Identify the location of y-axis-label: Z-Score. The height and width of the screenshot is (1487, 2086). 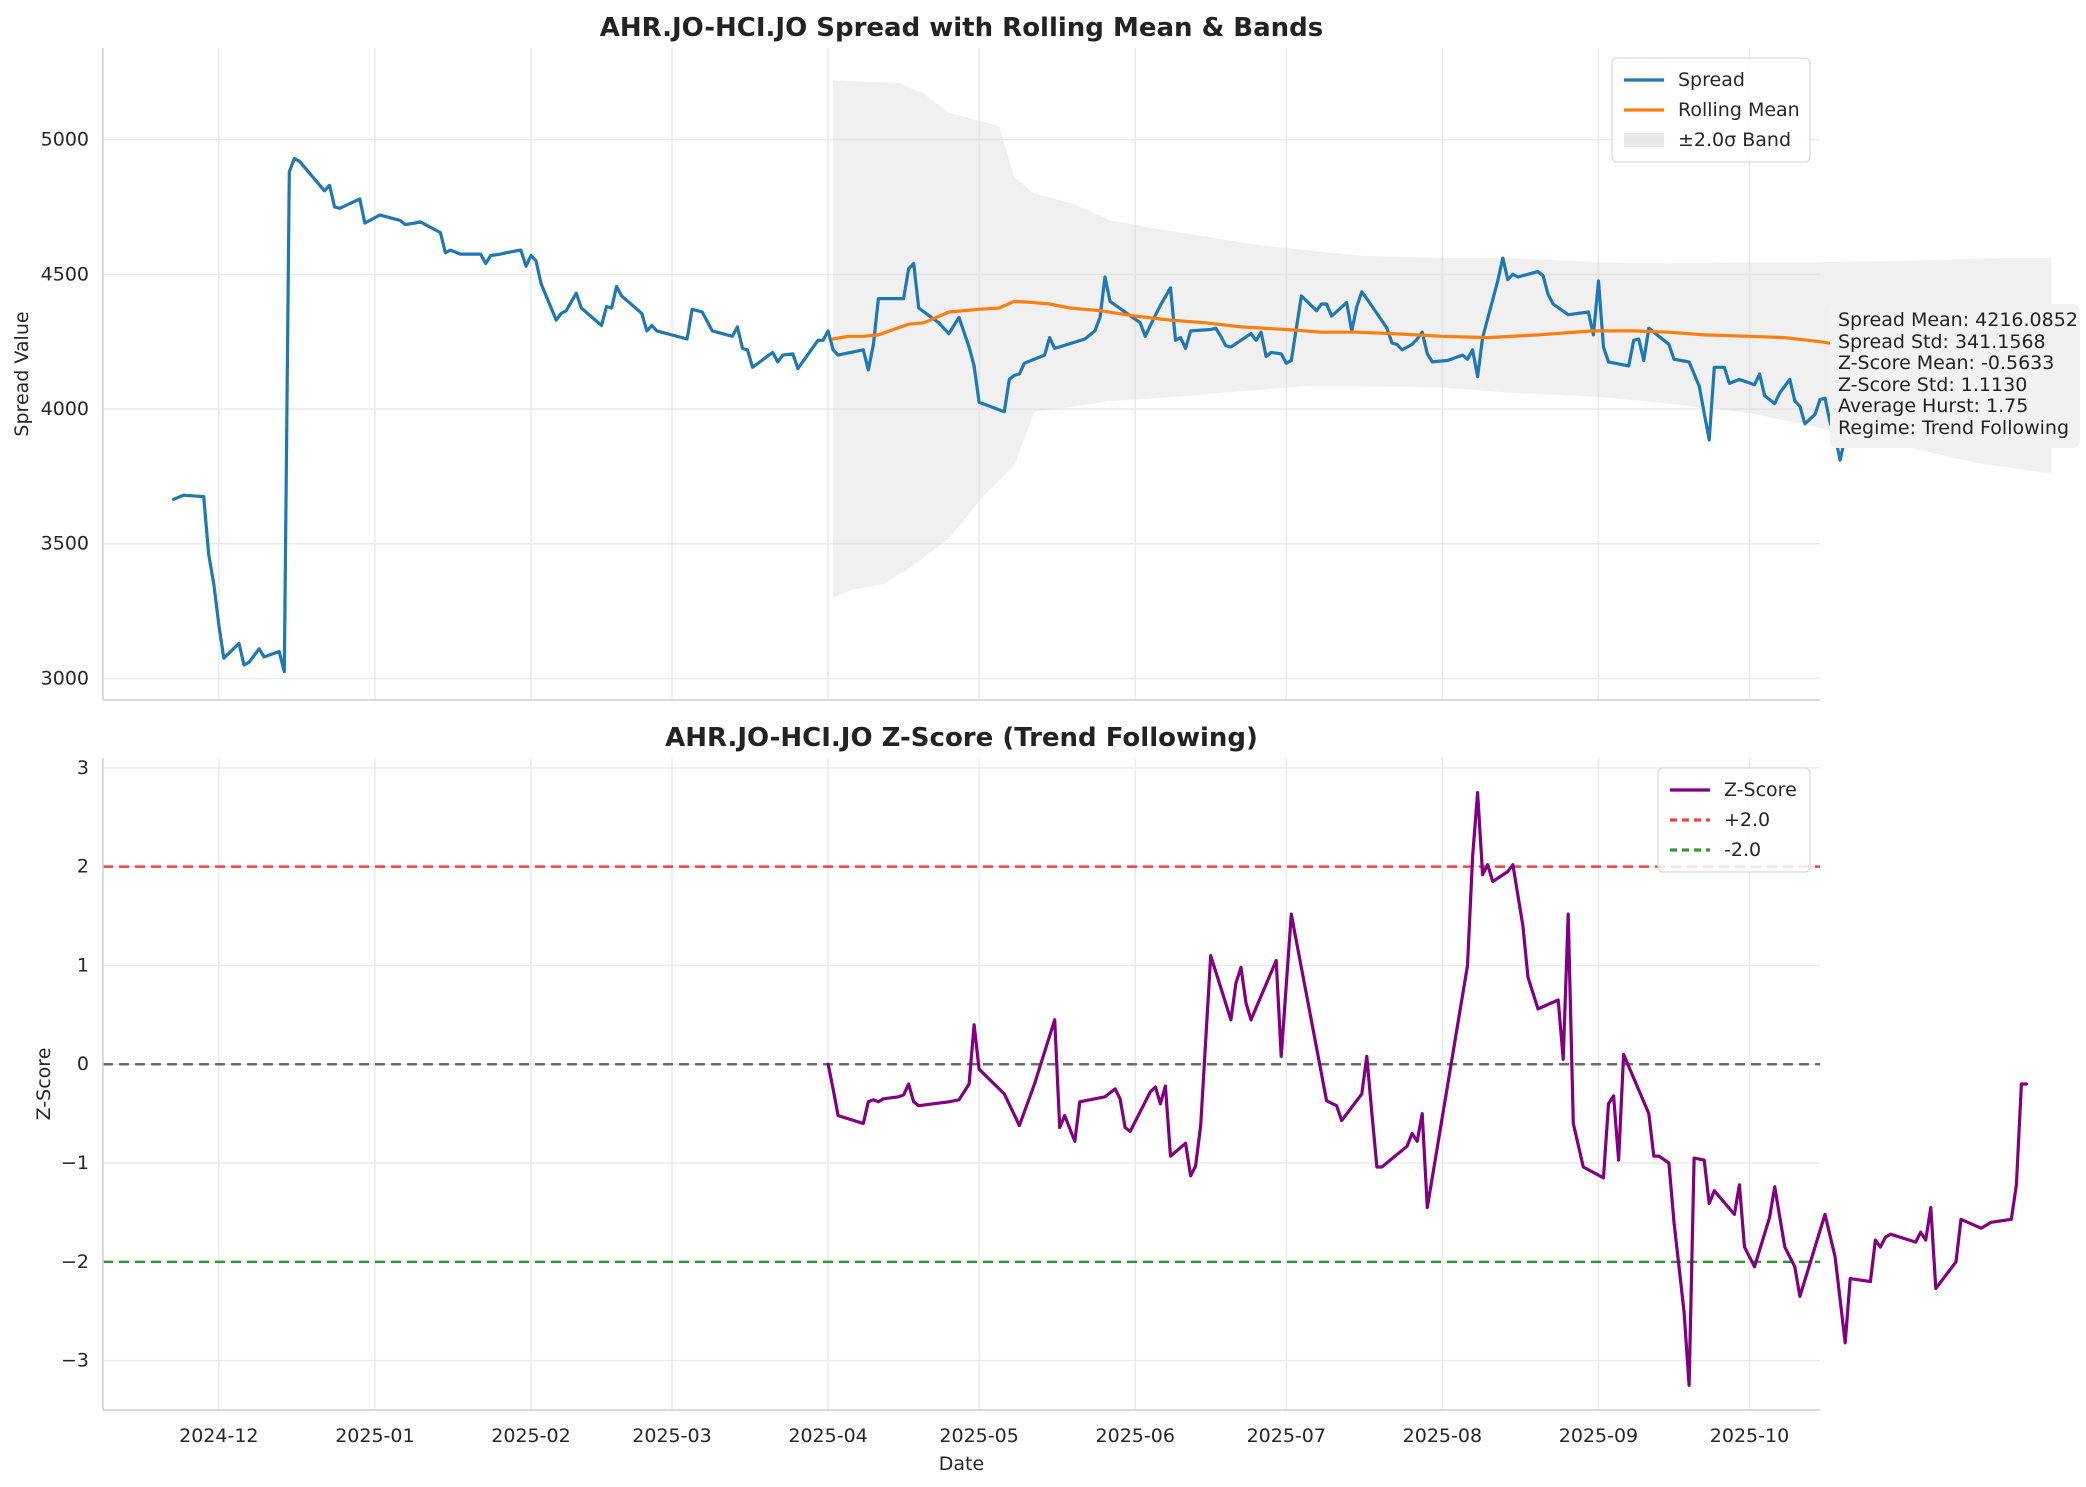
(44, 1084).